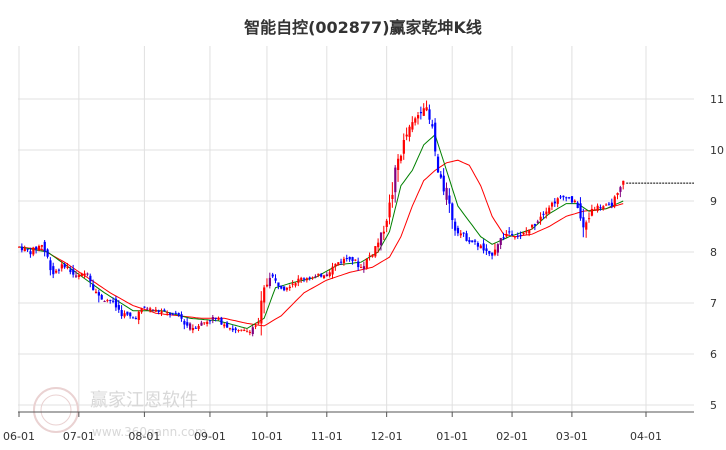 Image resolution: width=726 pixels, height=450 pixels. I want to click on watermark-seal-inner, so click(56, 410).